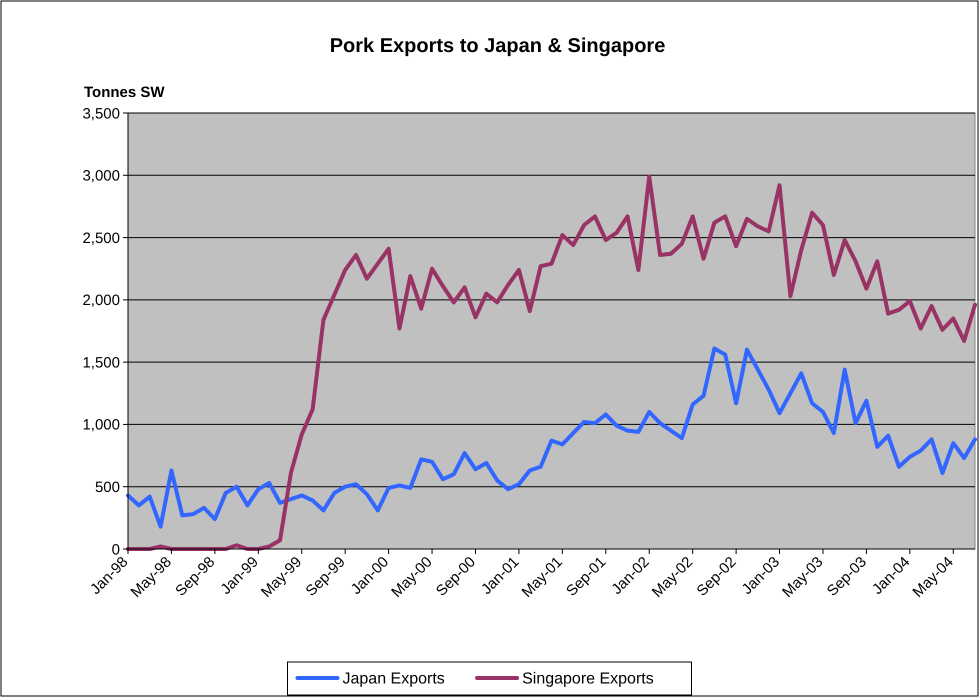 This screenshot has width=979, height=697. What do you see at coordinates (393, 679) in the screenshot?
I see `legend-label: Japan Exports` at bounding box center [393, 679].